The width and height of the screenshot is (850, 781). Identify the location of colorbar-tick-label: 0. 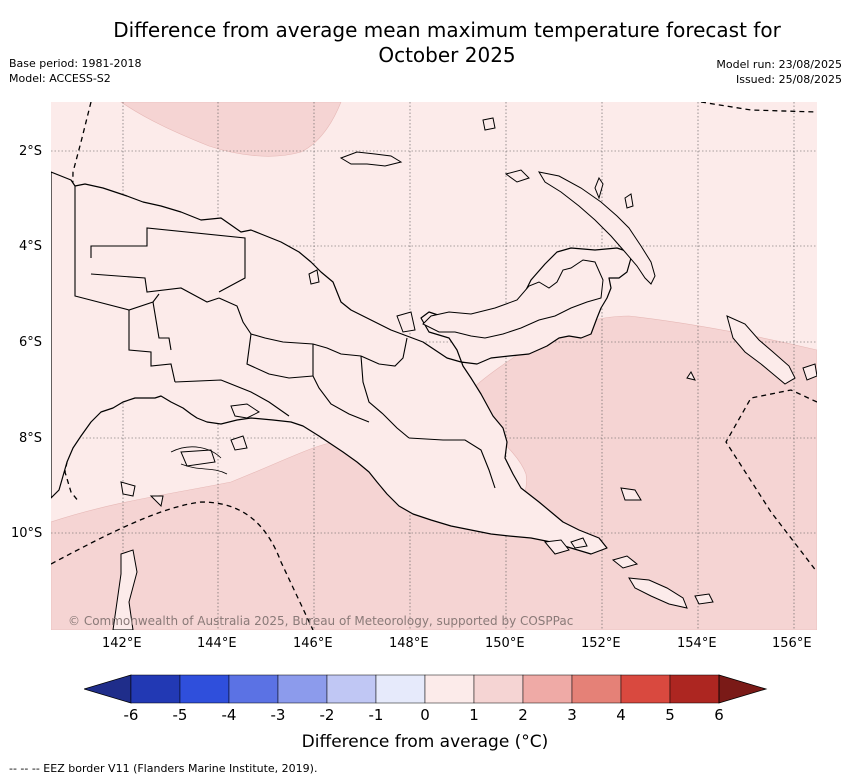
(425, 715).